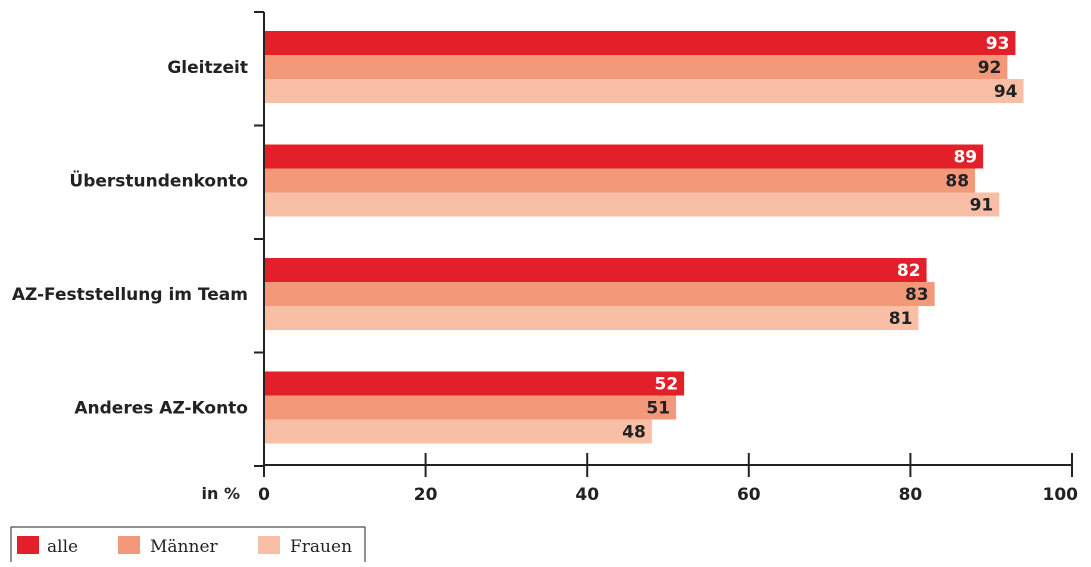  I want to click on bar-value-label: 91, so click(982, 206).